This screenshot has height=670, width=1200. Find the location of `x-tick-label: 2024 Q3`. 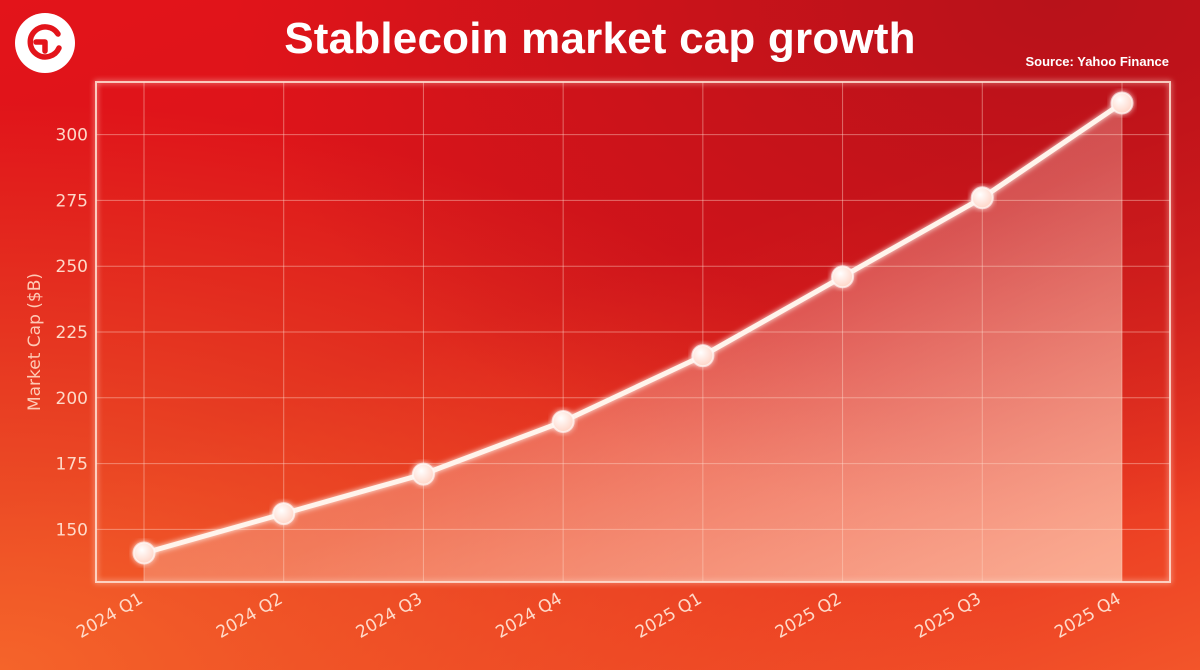

x-tick-label: 2024 Q3 is located at coordinates (389, 616).